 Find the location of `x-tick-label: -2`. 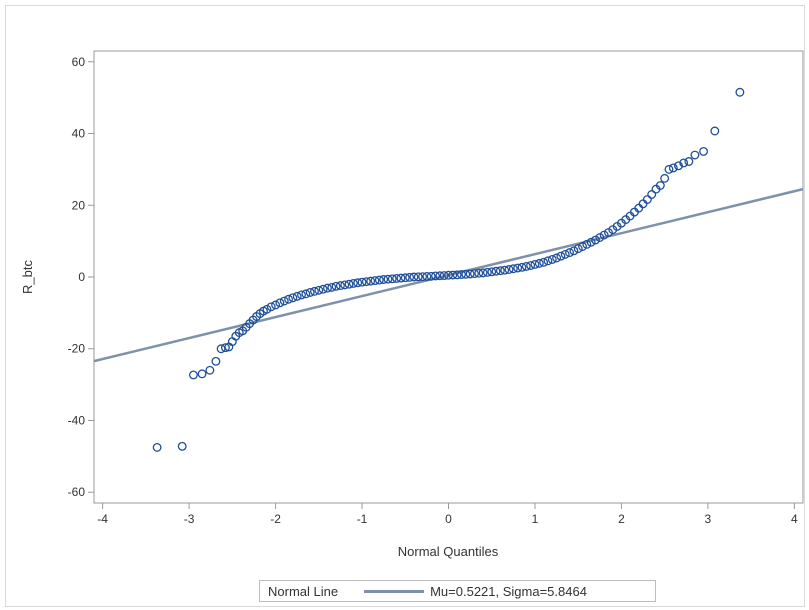

x-tick-label: -2 is located at coordinates (275, 519).